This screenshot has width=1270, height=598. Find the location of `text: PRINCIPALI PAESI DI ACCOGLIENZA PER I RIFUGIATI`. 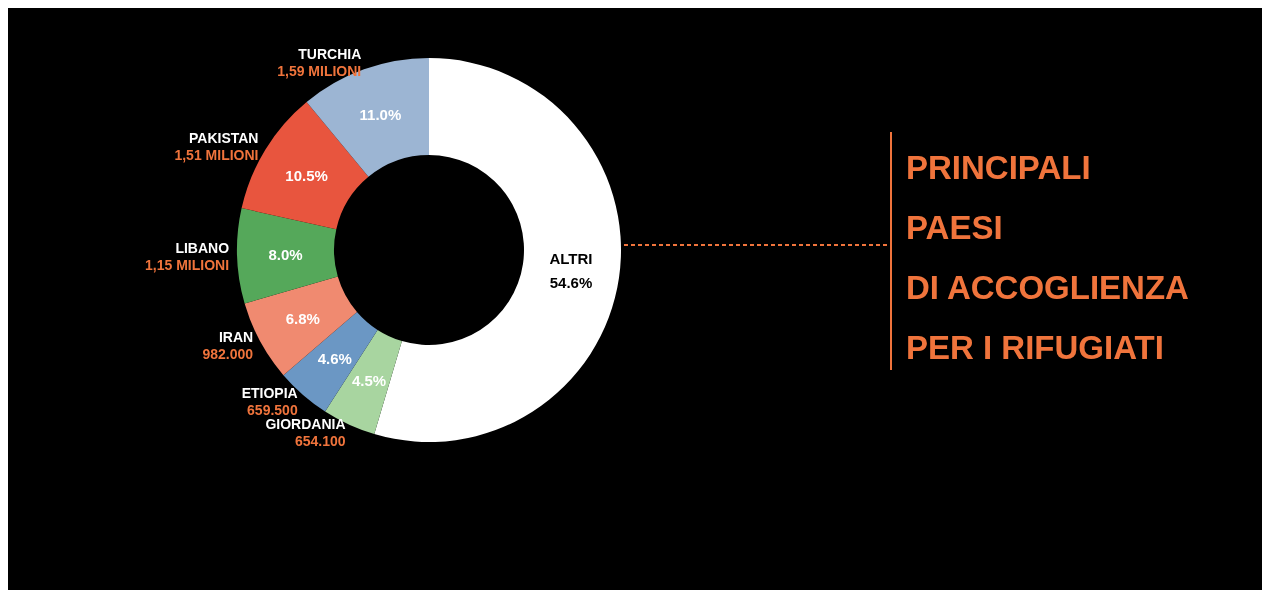

text: PRINCIPALI PAESI DI ACCOGLIENZA PER I RIFUGIATI is located at coordinates (1047, 258).